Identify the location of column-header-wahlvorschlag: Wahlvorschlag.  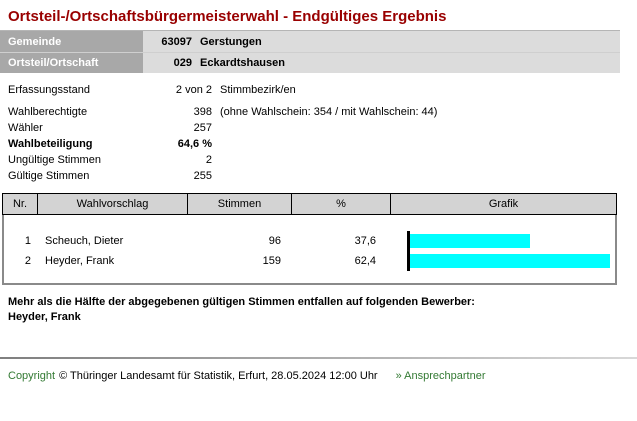
(113, 204).